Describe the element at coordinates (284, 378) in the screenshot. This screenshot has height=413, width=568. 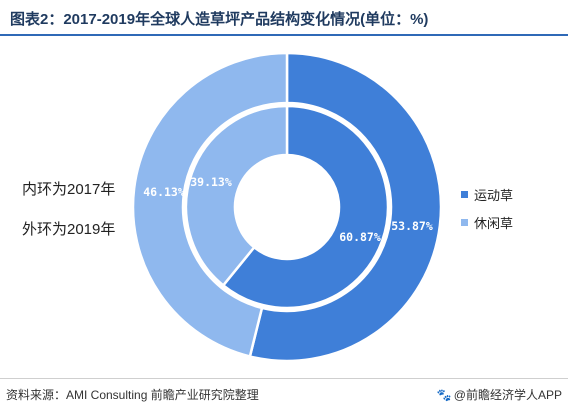
I see `footer-divider` at that location.